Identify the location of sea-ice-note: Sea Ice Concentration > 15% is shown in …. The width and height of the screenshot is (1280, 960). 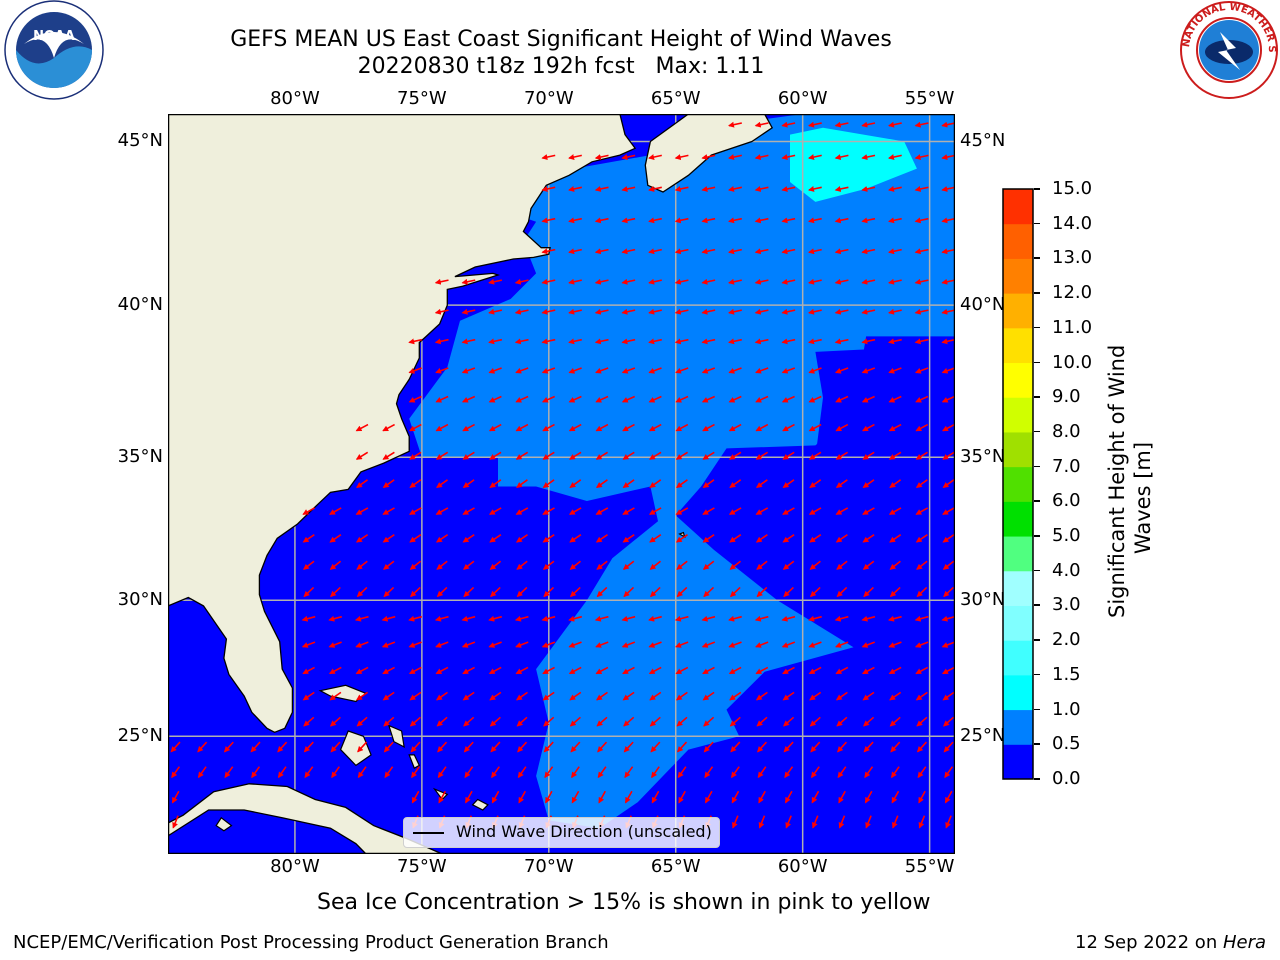
(624, 902).